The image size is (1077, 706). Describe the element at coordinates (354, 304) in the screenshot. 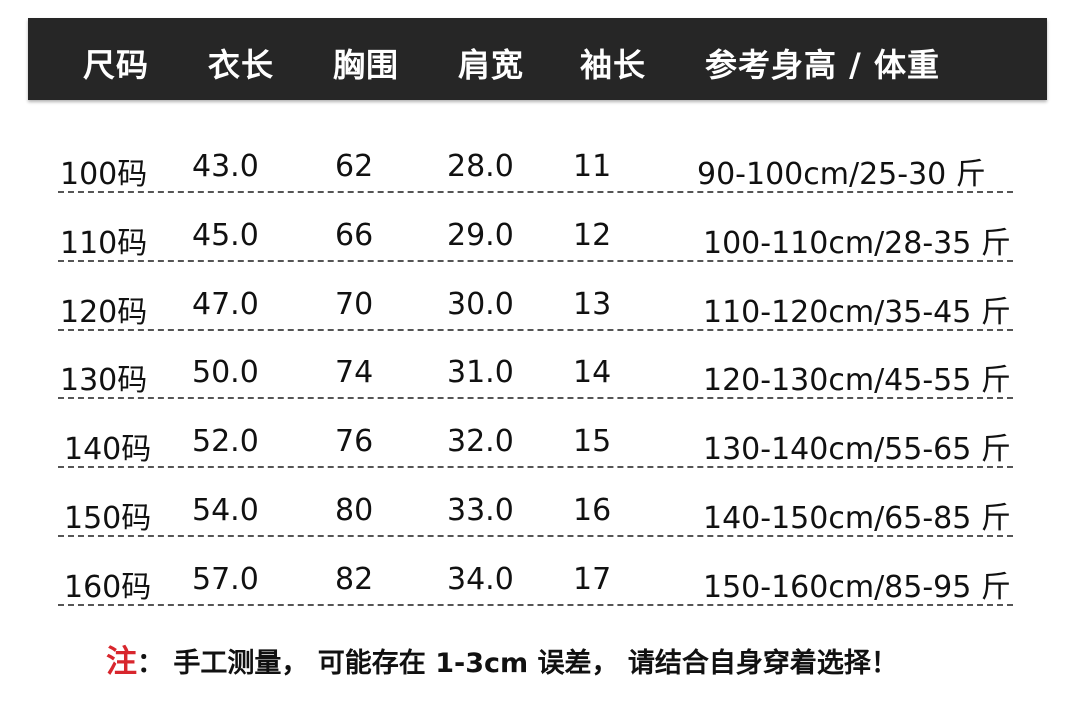

I see `cell-chest: 70` at that location.